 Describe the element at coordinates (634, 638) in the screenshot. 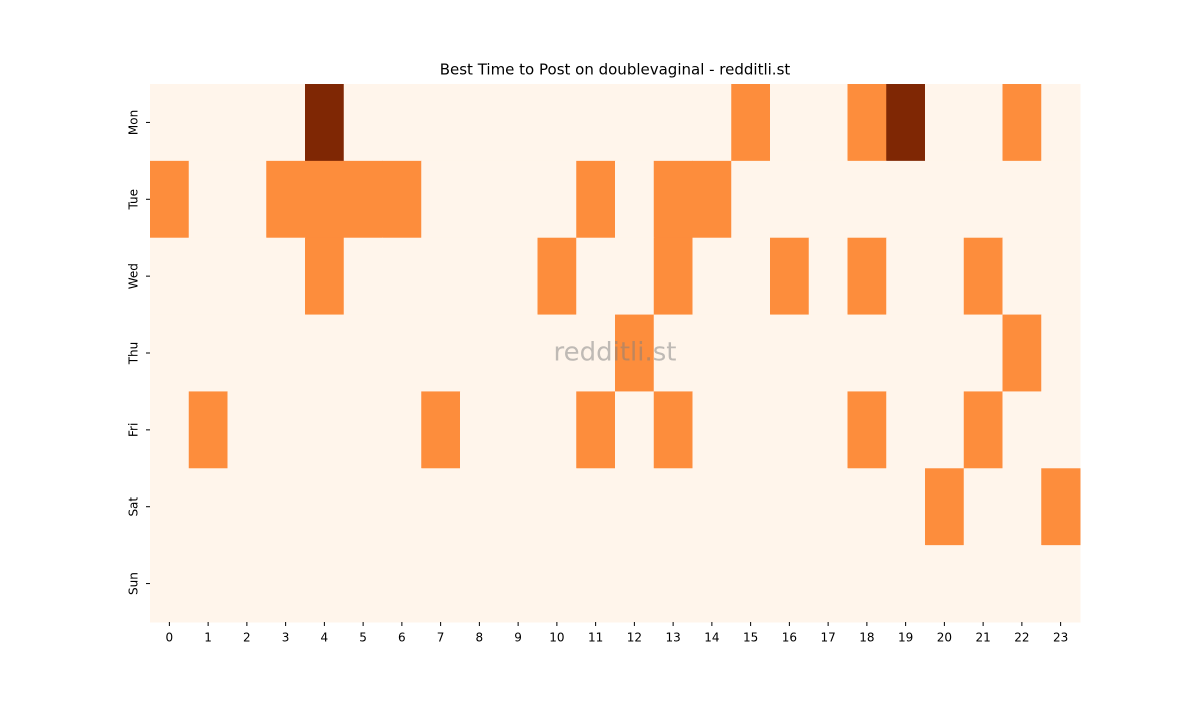

I see `x-tick-label: 12` at that location.